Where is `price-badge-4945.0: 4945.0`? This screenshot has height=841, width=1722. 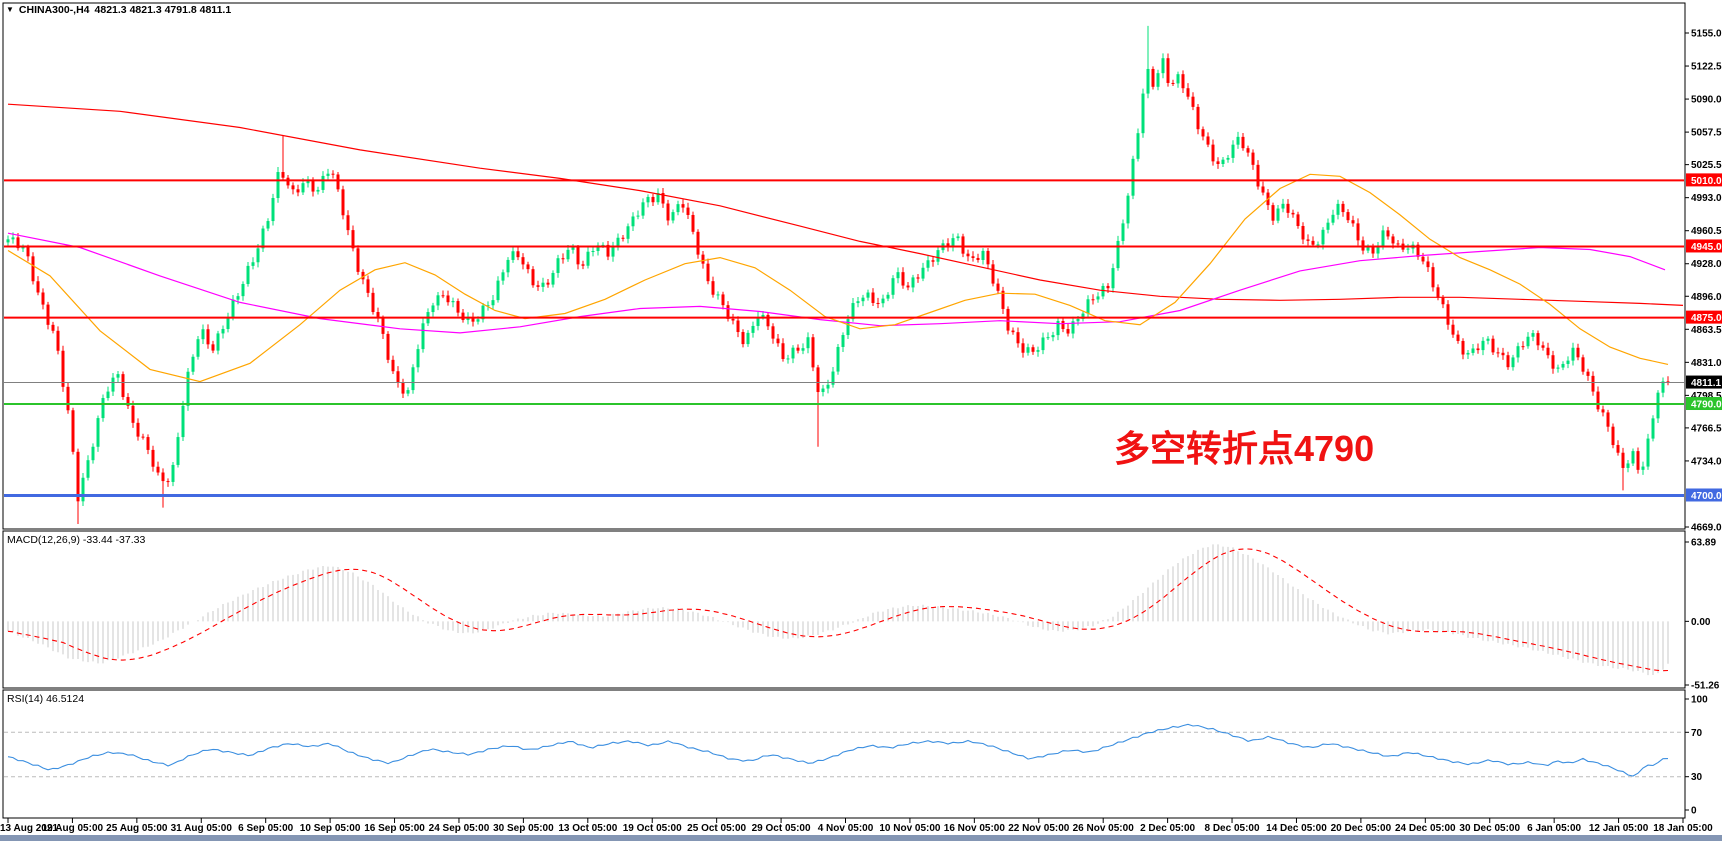 price-badge-4945.0: 4945.0 is located at coordinates (1704, 246).